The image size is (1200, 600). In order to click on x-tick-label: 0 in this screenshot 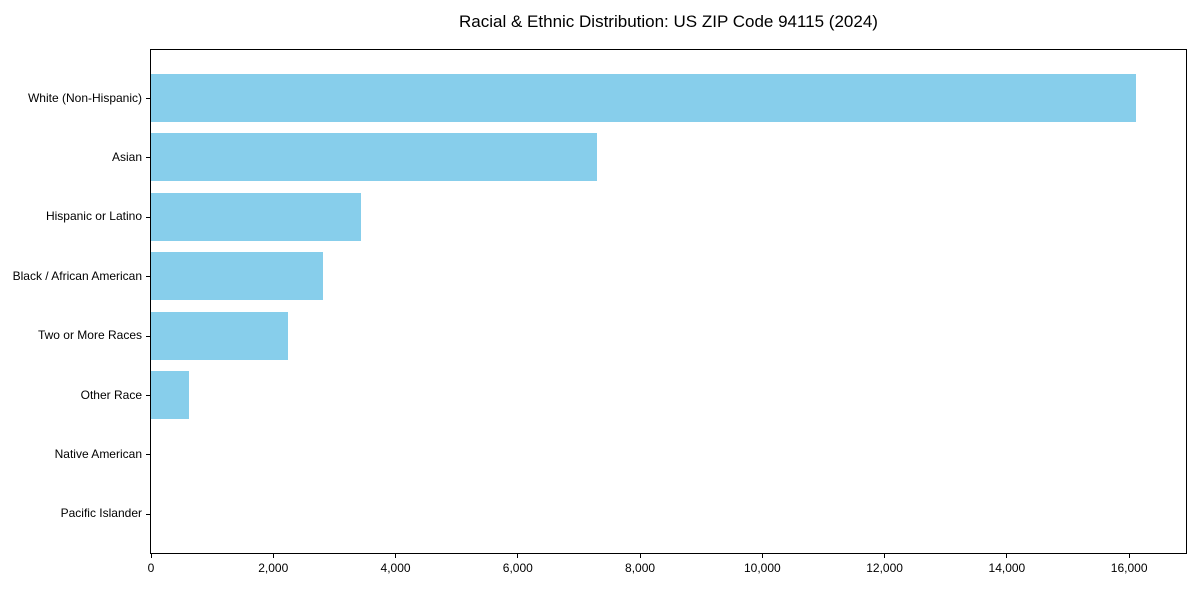, I will do `click(151, 568)`.